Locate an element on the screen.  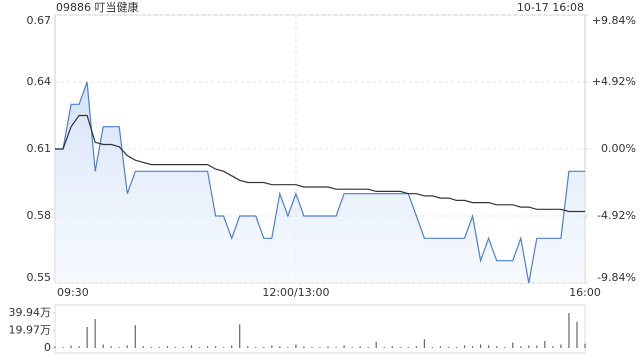
y2-tick-label: -9.84% is located at coordinates (616, 277).